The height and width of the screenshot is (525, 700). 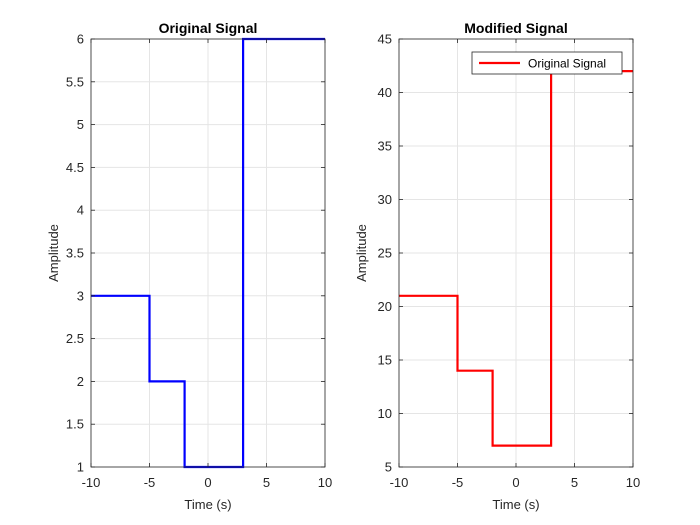 I want to click on y-tick-label: 3.5, so click(x=75, y=253).